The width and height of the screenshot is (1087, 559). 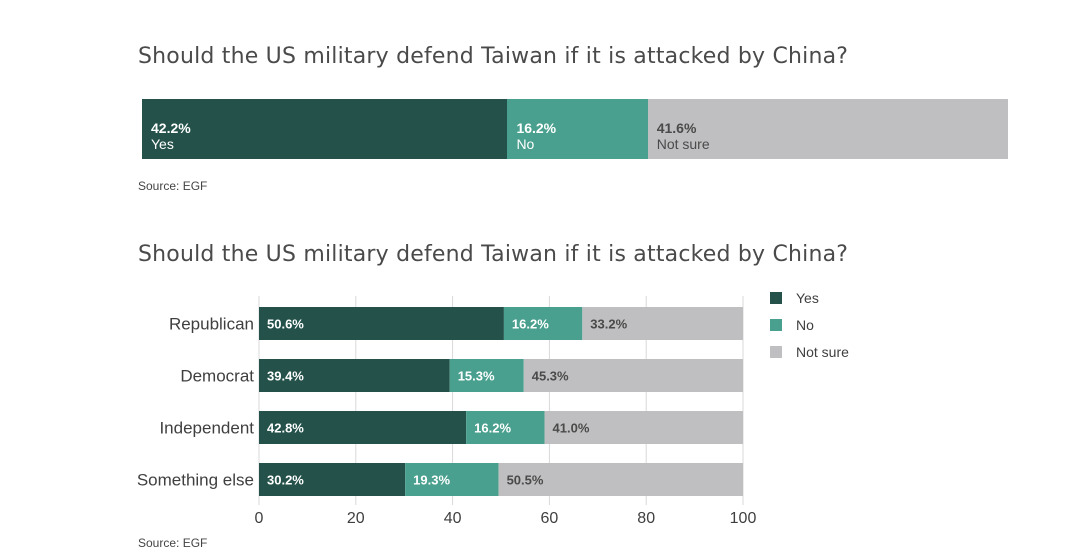 I want to click on x-tick-label: 80, so click(x=646, y=518).